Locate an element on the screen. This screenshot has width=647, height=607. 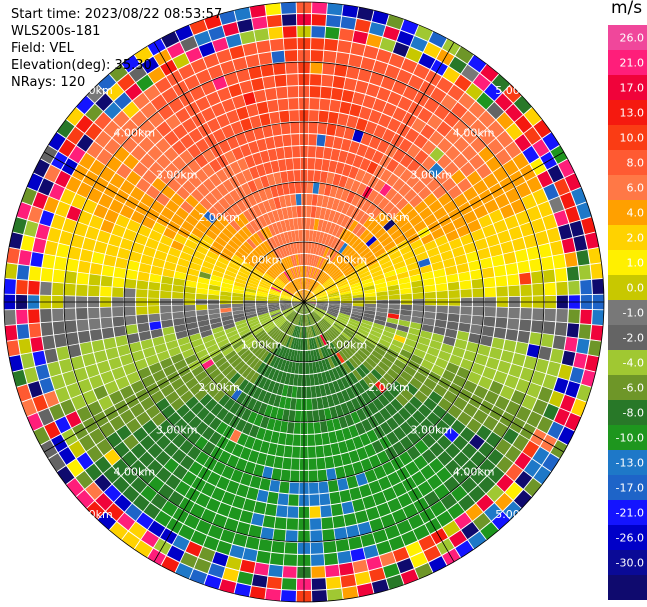
azimuth-spoke is located at coordinates (174, 227).